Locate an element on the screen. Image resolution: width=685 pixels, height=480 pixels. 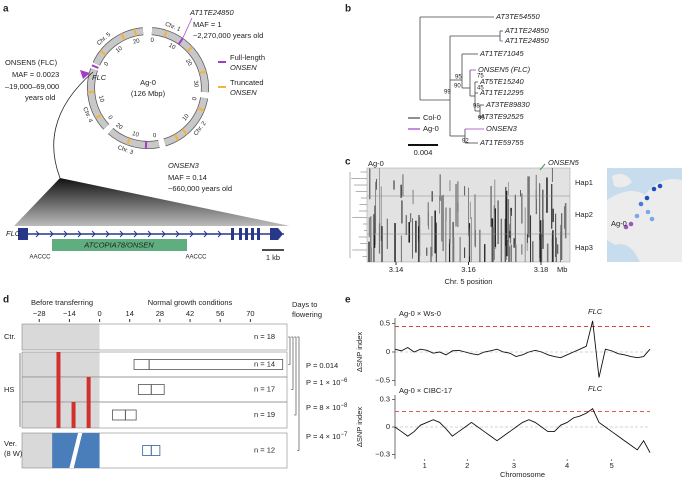
x-tick-label: 42 is located at coordinates (190, 313).